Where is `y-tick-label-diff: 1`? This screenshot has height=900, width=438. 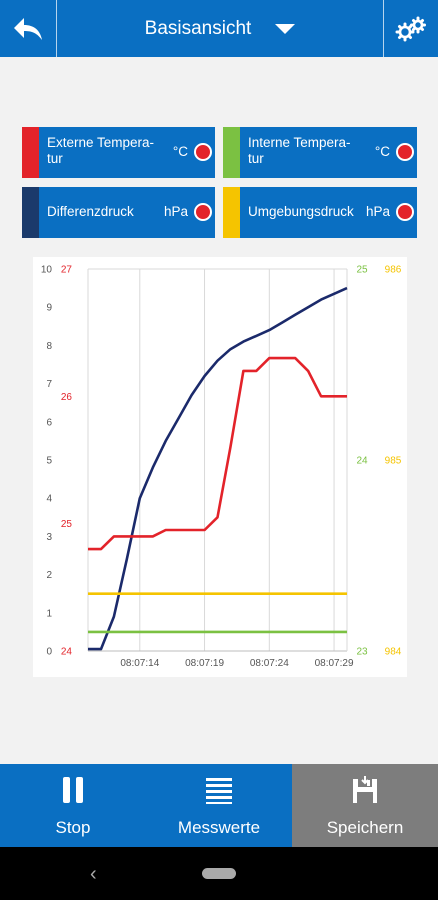 y-tick-label-diff: 1 is located at coordinates (49, 613).